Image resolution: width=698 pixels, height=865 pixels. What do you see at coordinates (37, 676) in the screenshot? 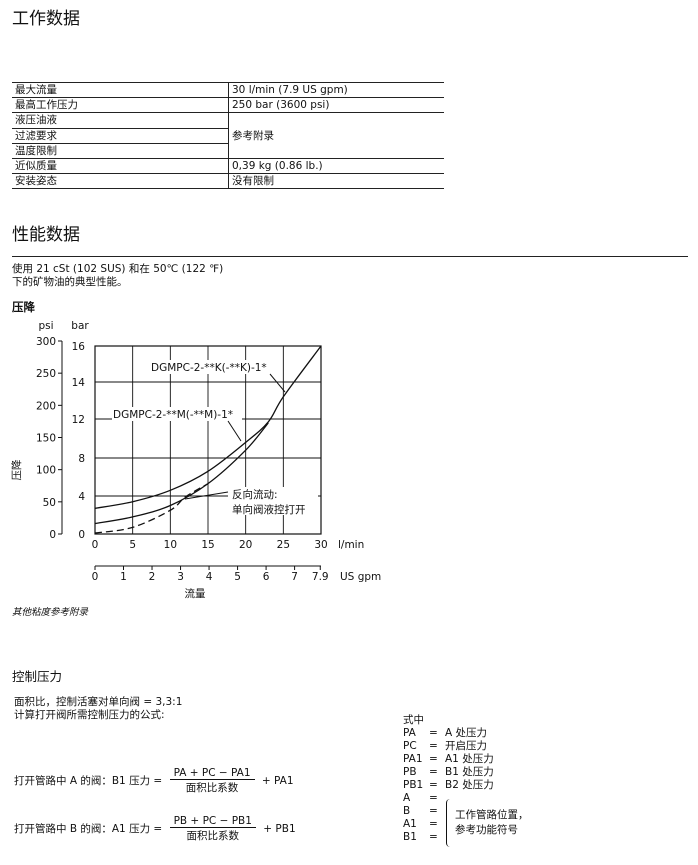
I see `control-title: 控制压力` at bounding box center [37, 676].